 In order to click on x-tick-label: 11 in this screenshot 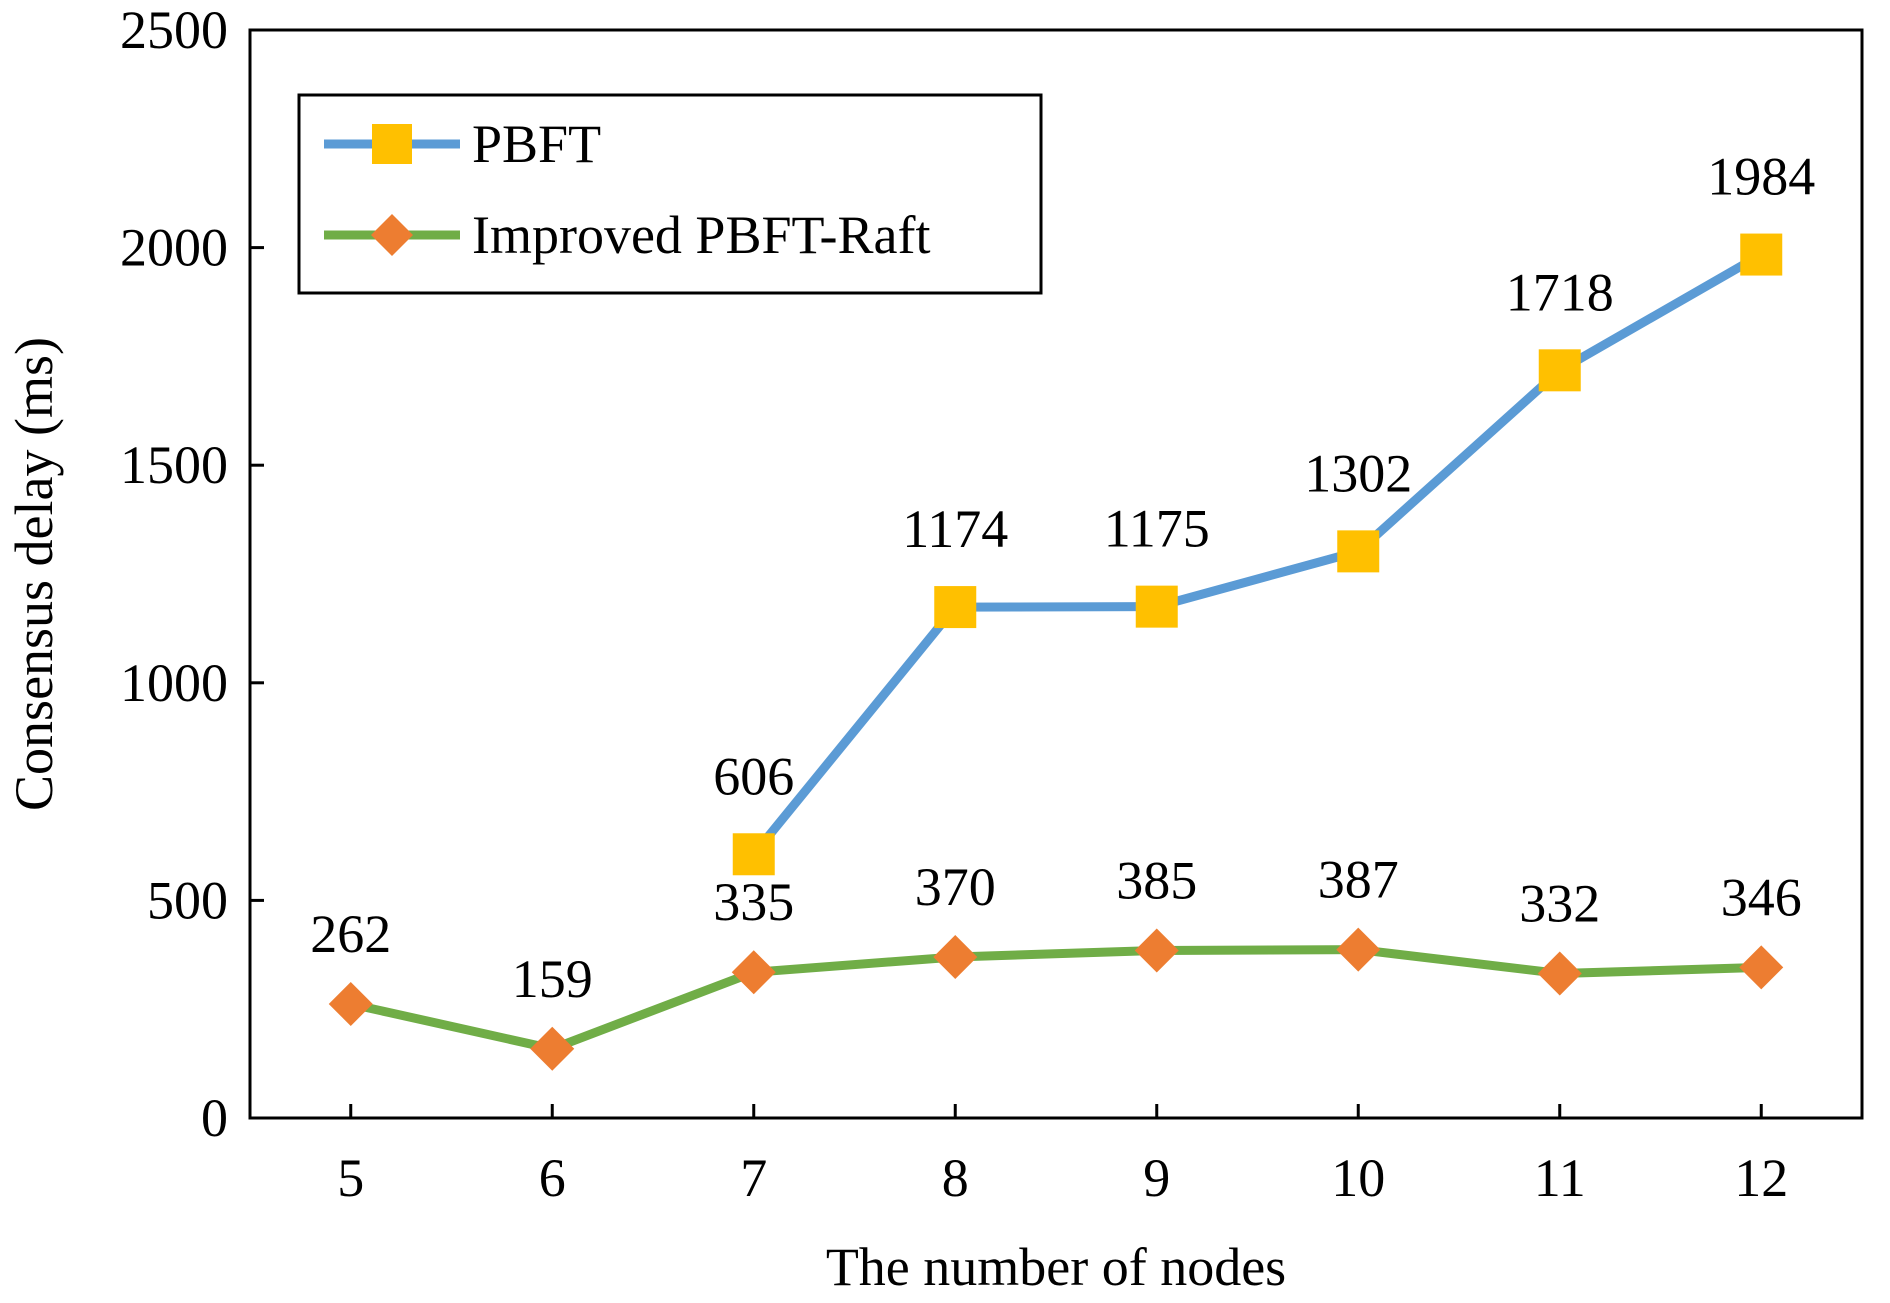, I will do `click(1560, 1178)`.